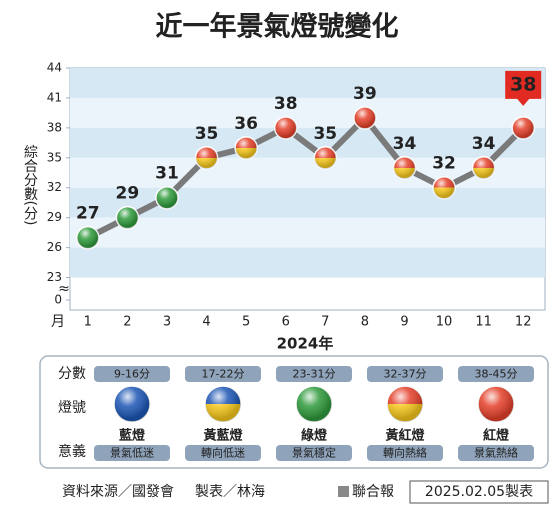 Image resolution: width=554 pixels, height=508 pixels. Describe the element at coordinates (88, 214) in the screenshot. I see `data-label: 27` at that location.